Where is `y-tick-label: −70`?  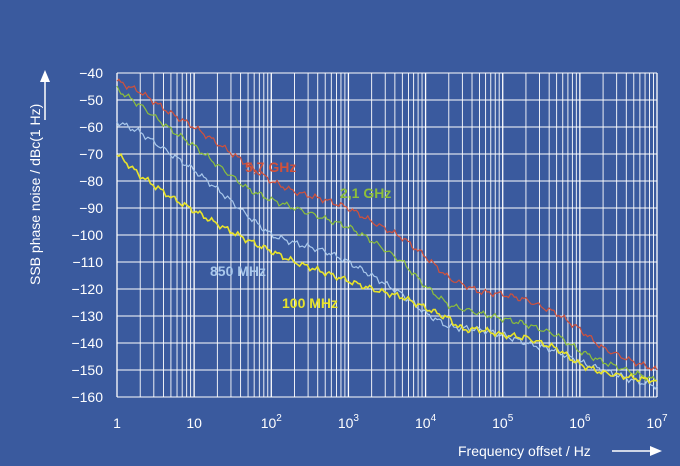 y-tick-label: −70 is located at coordinates (91, 154).